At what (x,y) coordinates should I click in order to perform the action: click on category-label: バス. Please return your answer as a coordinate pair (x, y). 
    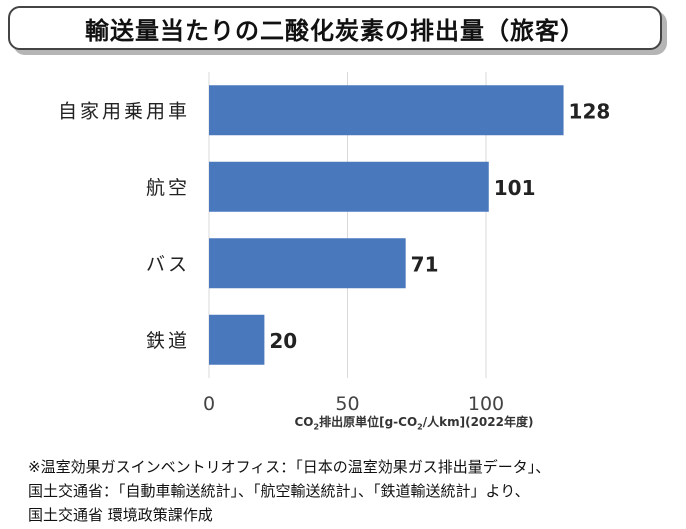
    Looking at the image, I should click on (168, 264).